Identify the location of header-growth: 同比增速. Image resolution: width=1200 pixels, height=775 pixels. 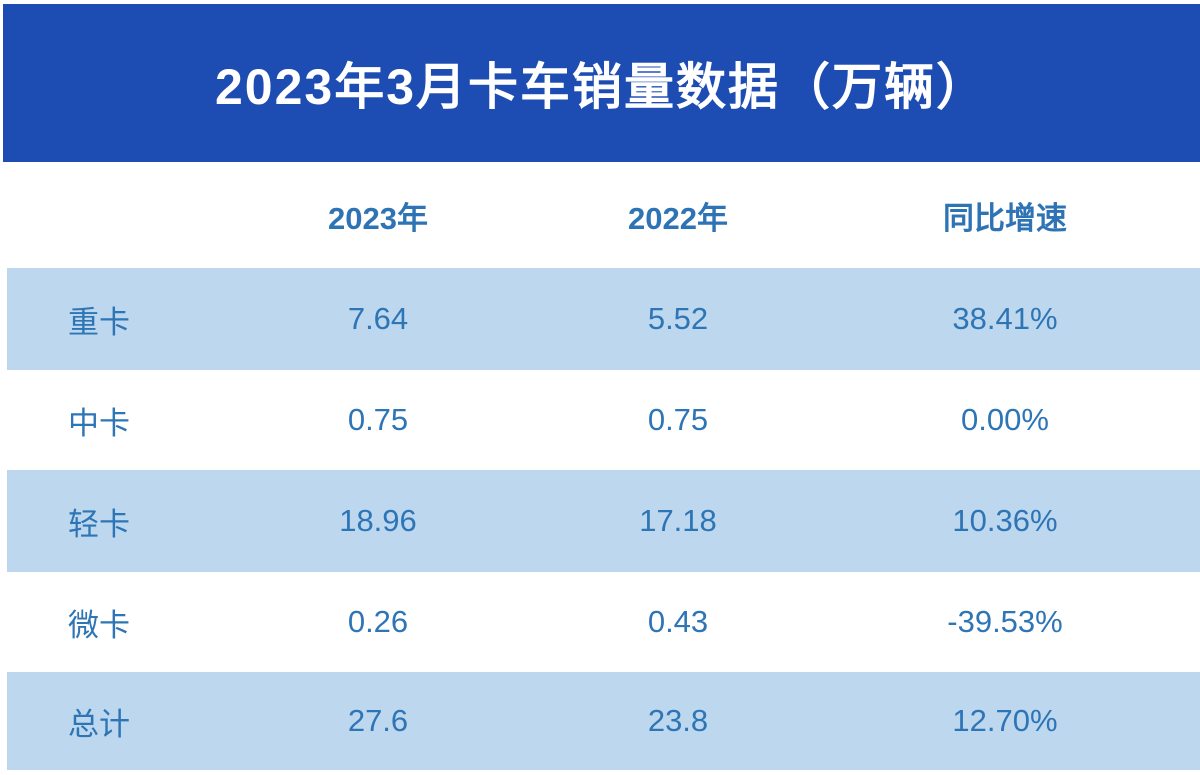
(1005, 218).